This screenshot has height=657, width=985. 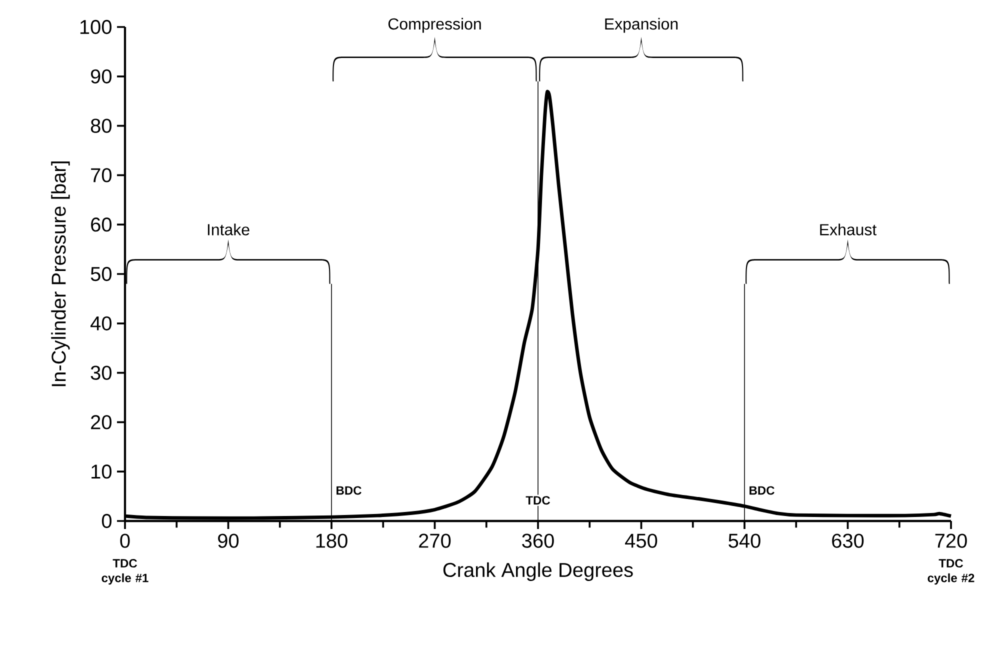 What do you see at coordinates (228, 541) in the screenshot?
I see `x-tick-label: 90` at bounding box center [228, 541].